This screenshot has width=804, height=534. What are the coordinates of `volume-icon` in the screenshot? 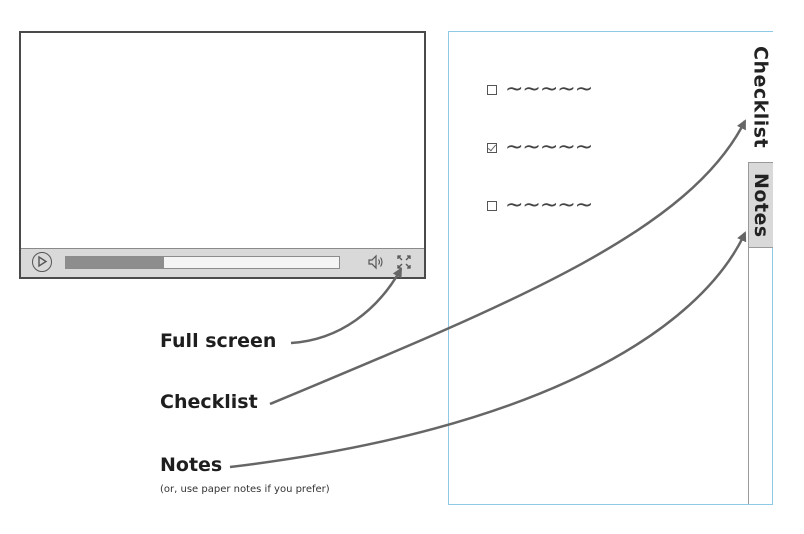 It's located at (376, 262).